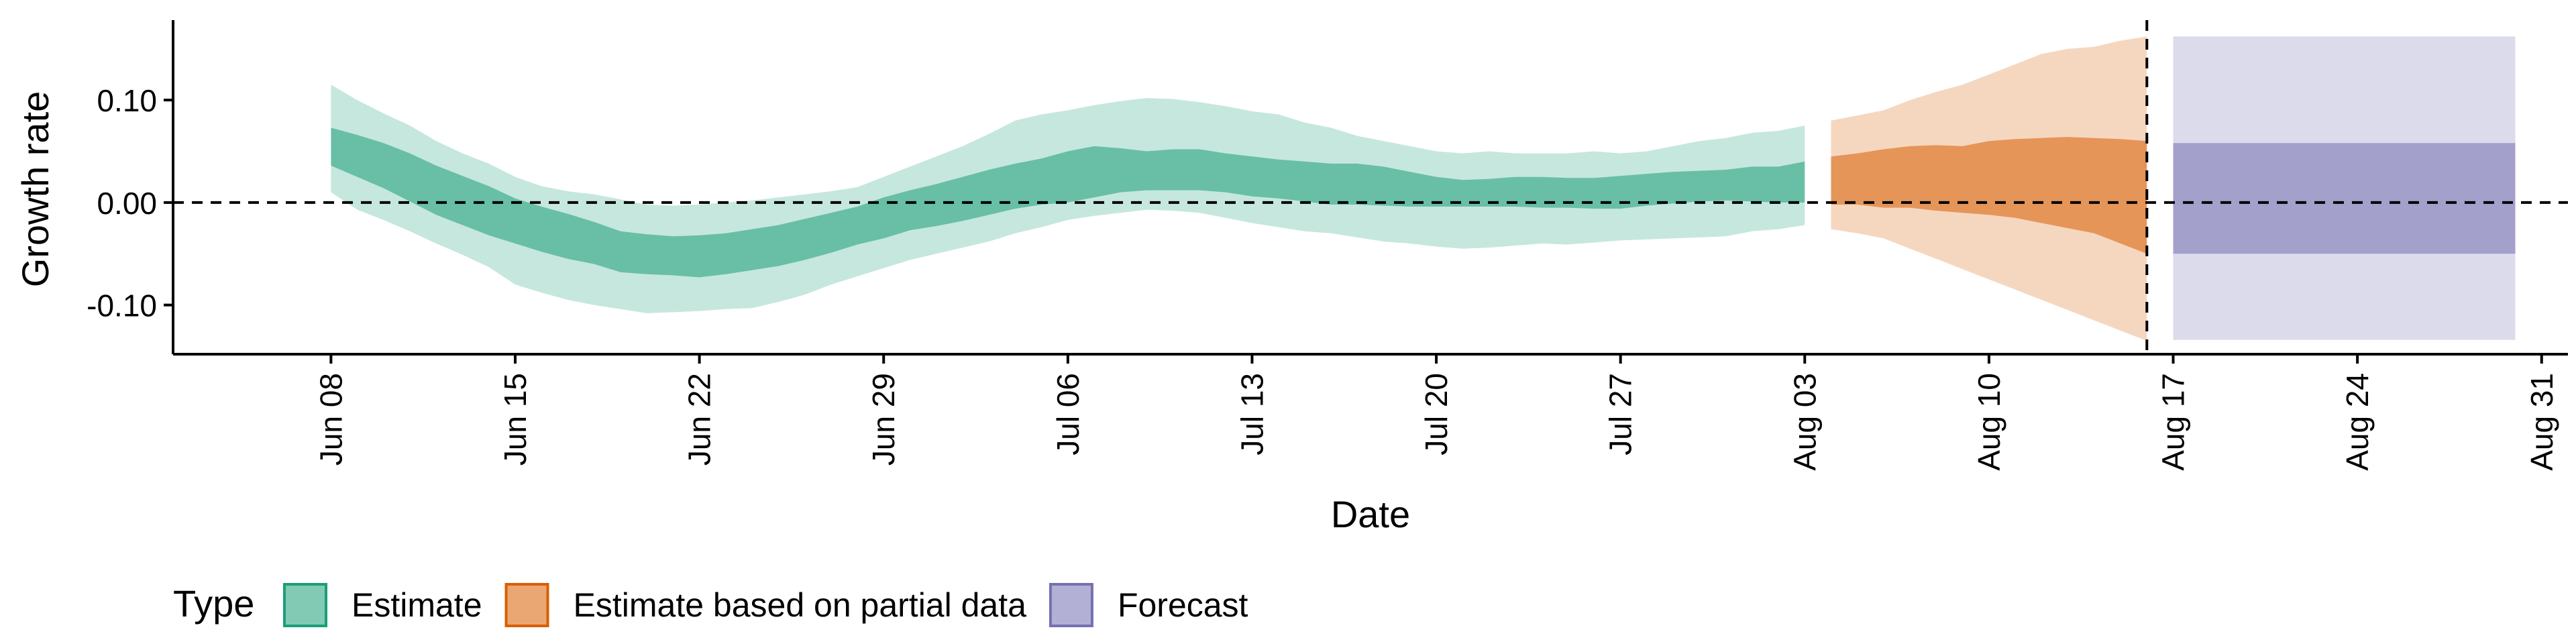 This screenshot has width=2576, height=644. I want to click on x-tick-label: Aug 03, so click(1804, 422).